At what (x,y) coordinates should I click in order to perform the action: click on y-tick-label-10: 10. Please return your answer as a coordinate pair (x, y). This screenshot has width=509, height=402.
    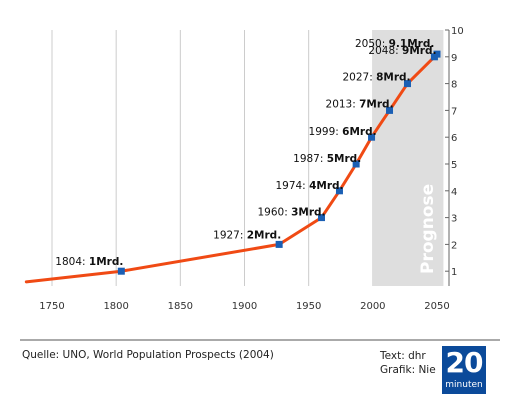
    Looking at the image, I should click on (457, 31).